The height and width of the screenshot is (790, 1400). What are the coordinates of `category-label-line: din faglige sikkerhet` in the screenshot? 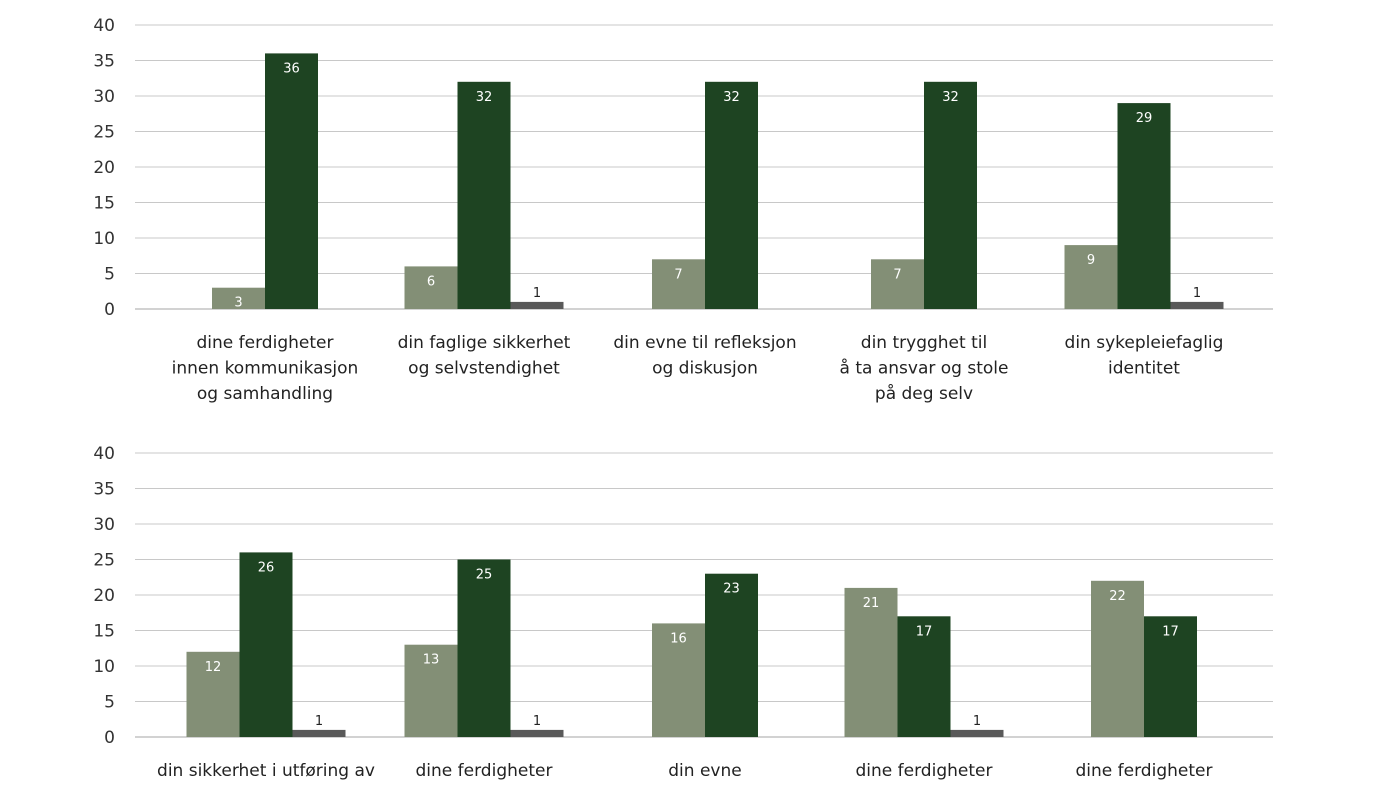 It's located at (484, 343).